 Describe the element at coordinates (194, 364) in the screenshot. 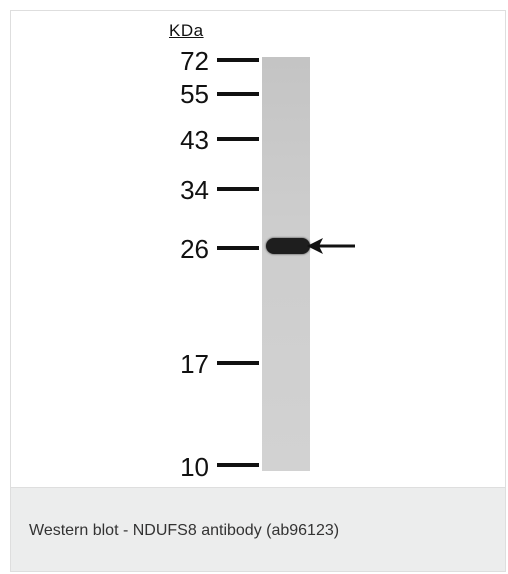

I see `marker-label-17: 17` at that location.